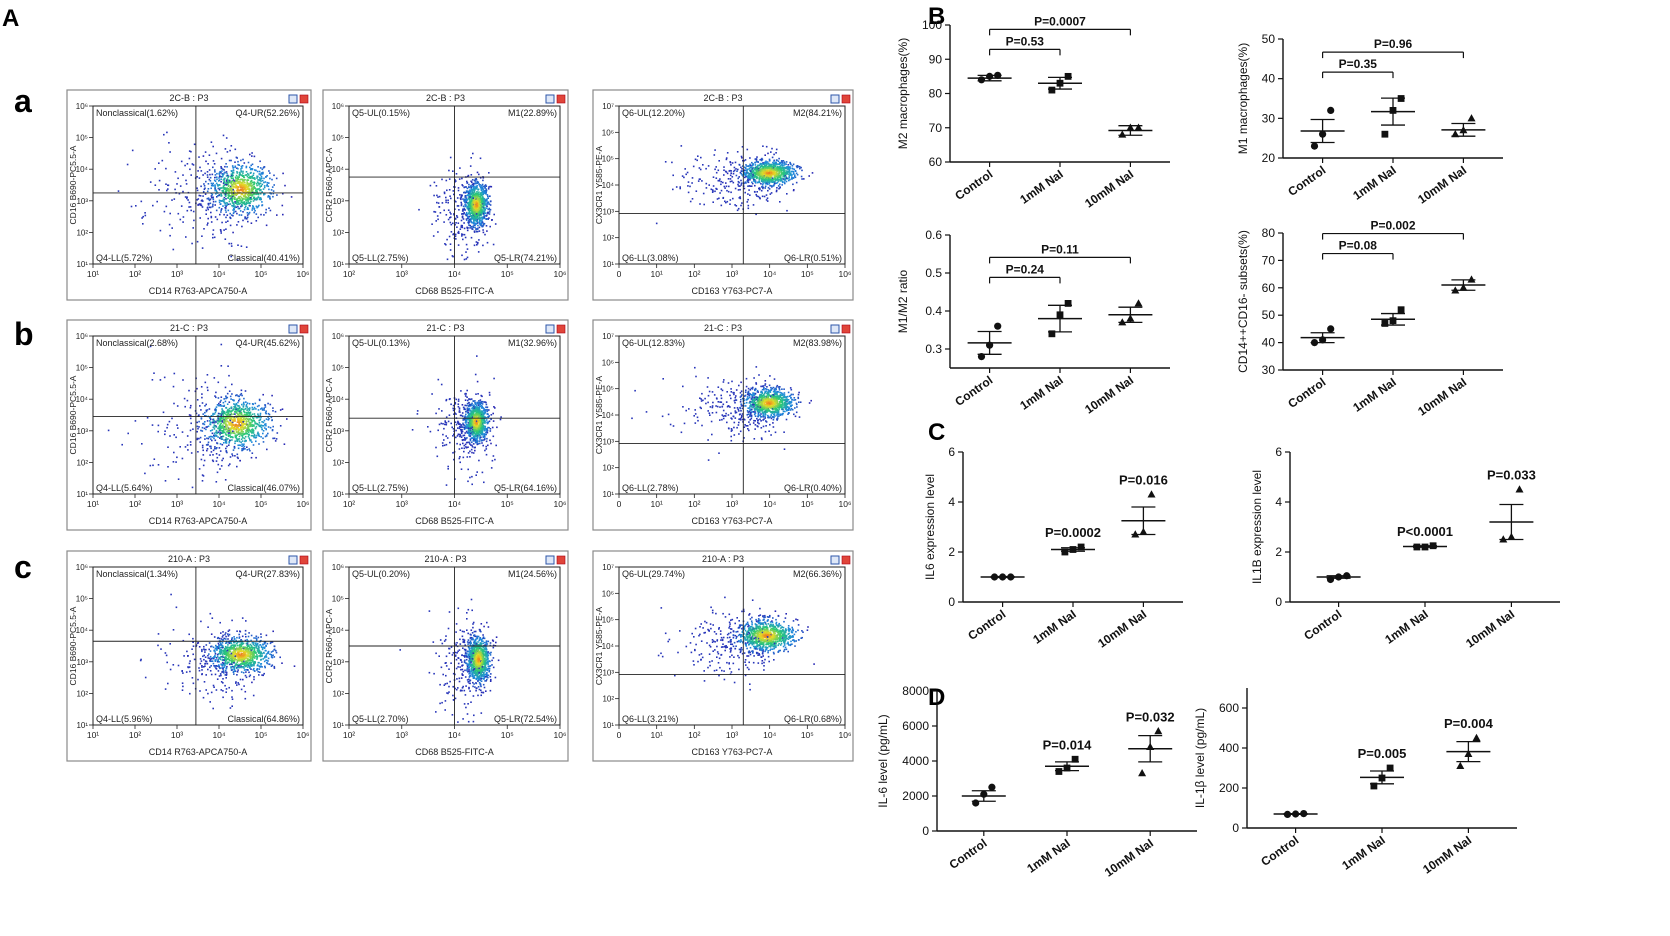  I want to click on quadrant-label-ll: Q4-LL(5.72%), so click(124, 258).